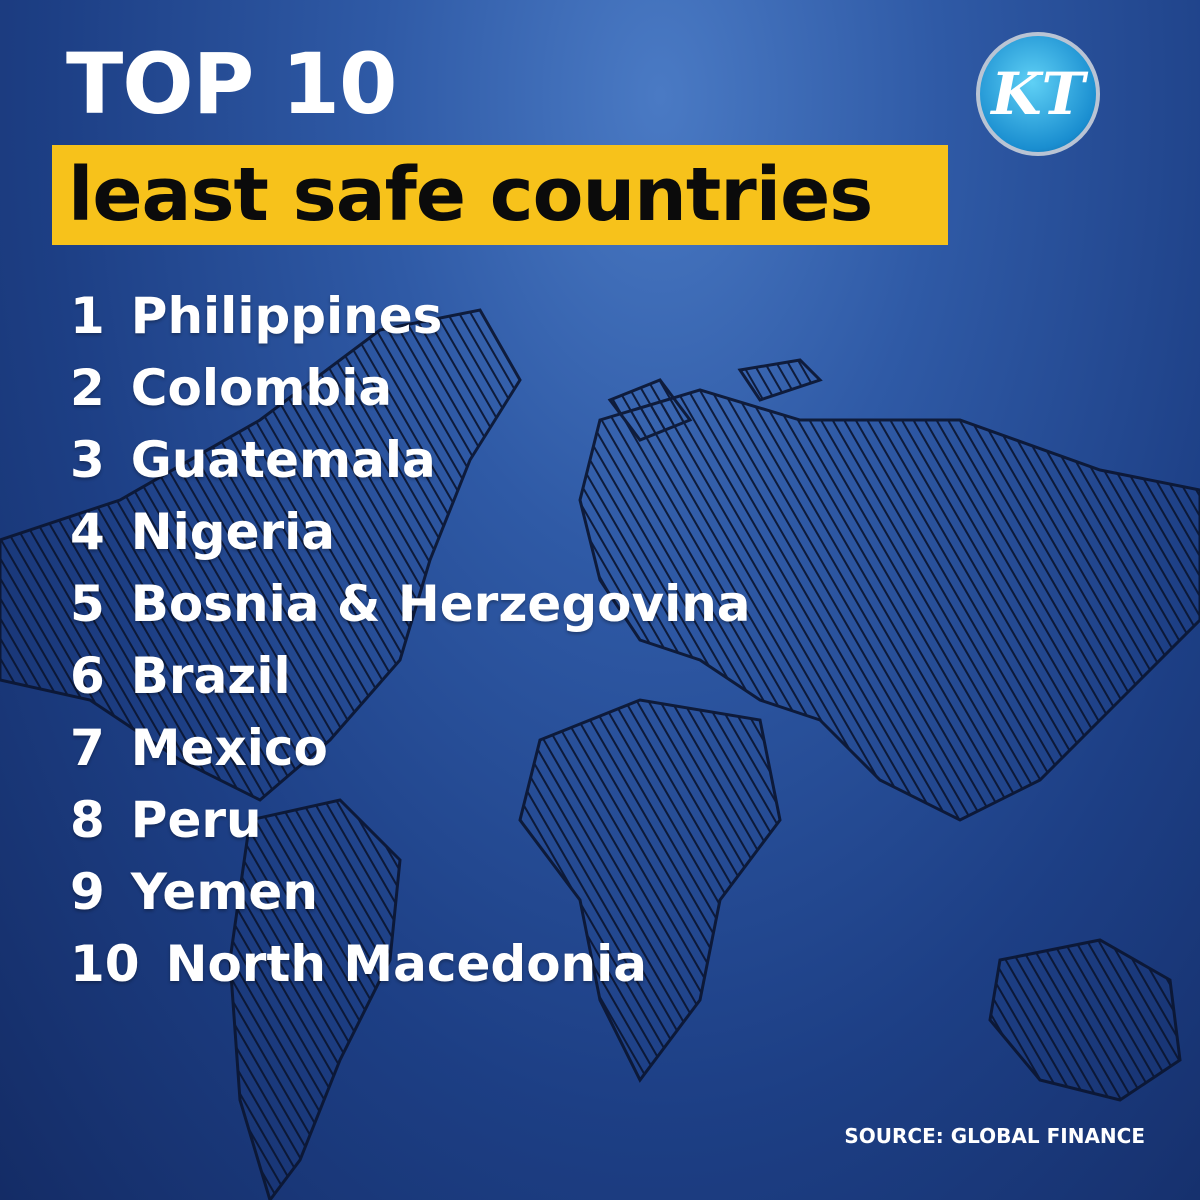 The height and width of the screenshot is (1200, 1200). What do you see at coordinates (410, 748) in the screenshot?
I see `list-item: 7 Mexico` at bounding box center [410, 748].